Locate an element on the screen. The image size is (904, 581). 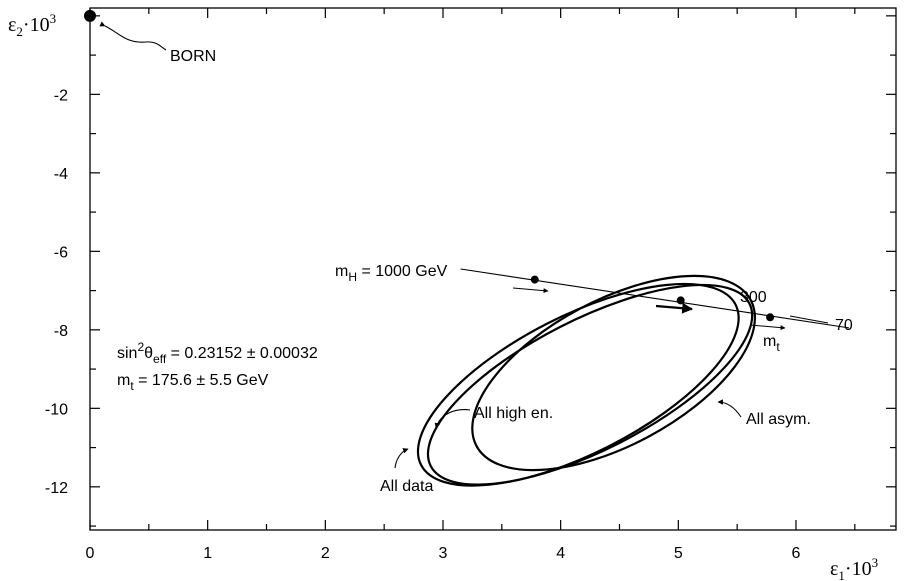
ellipses is located at coordinates (586, 380).